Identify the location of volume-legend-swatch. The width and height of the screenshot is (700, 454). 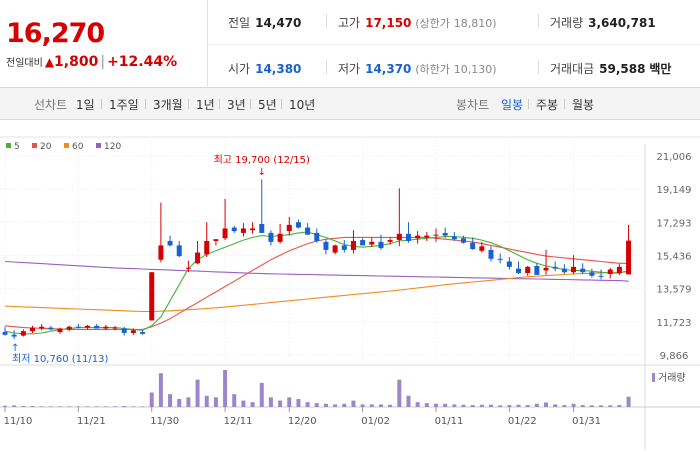
(653, 377).